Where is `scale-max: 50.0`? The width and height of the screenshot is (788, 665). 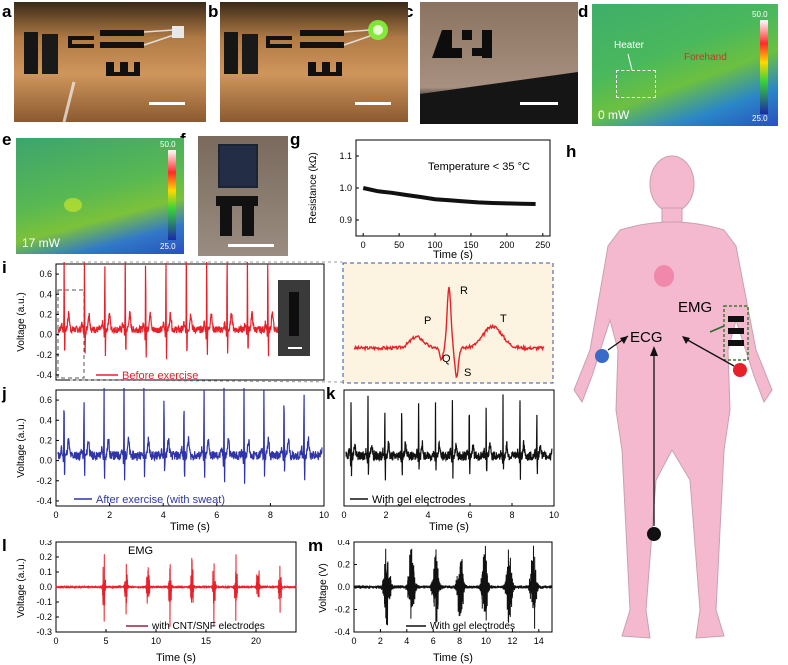 scale-max: 50.0 is located at coordinates (760, 14).